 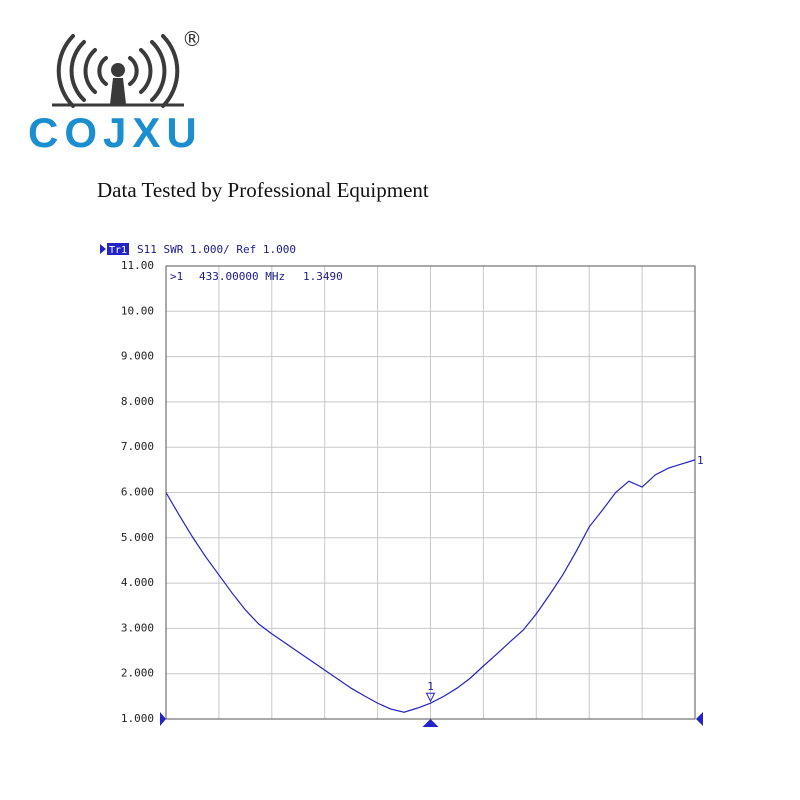 I want to click on y-tick-label: 8.000, so click(x=137, y=401).